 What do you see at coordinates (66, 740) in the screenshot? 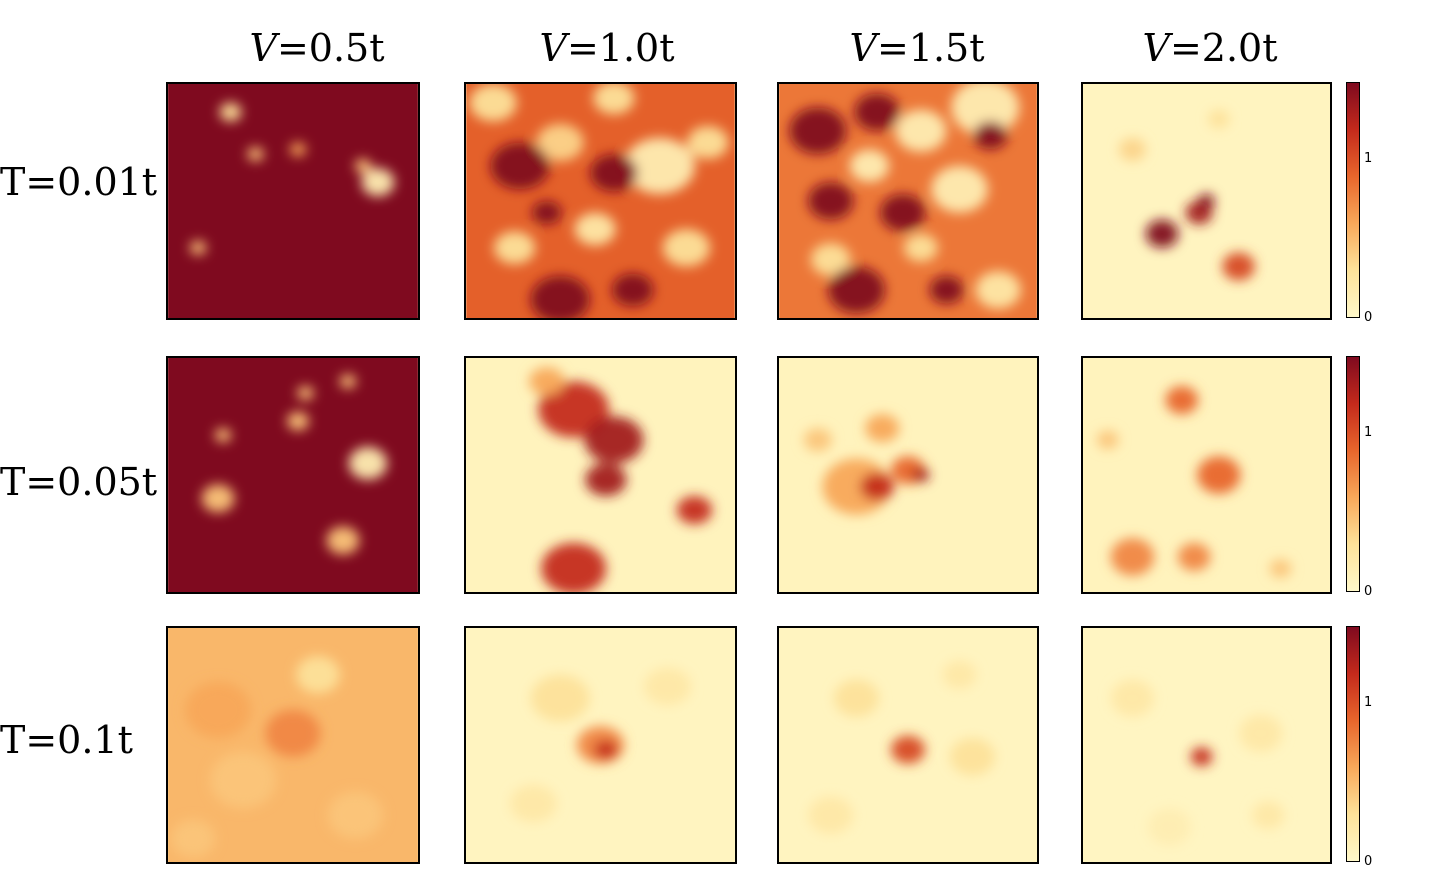
I see `row-label-2: T=0.1t` at bounding box center [66, 740].